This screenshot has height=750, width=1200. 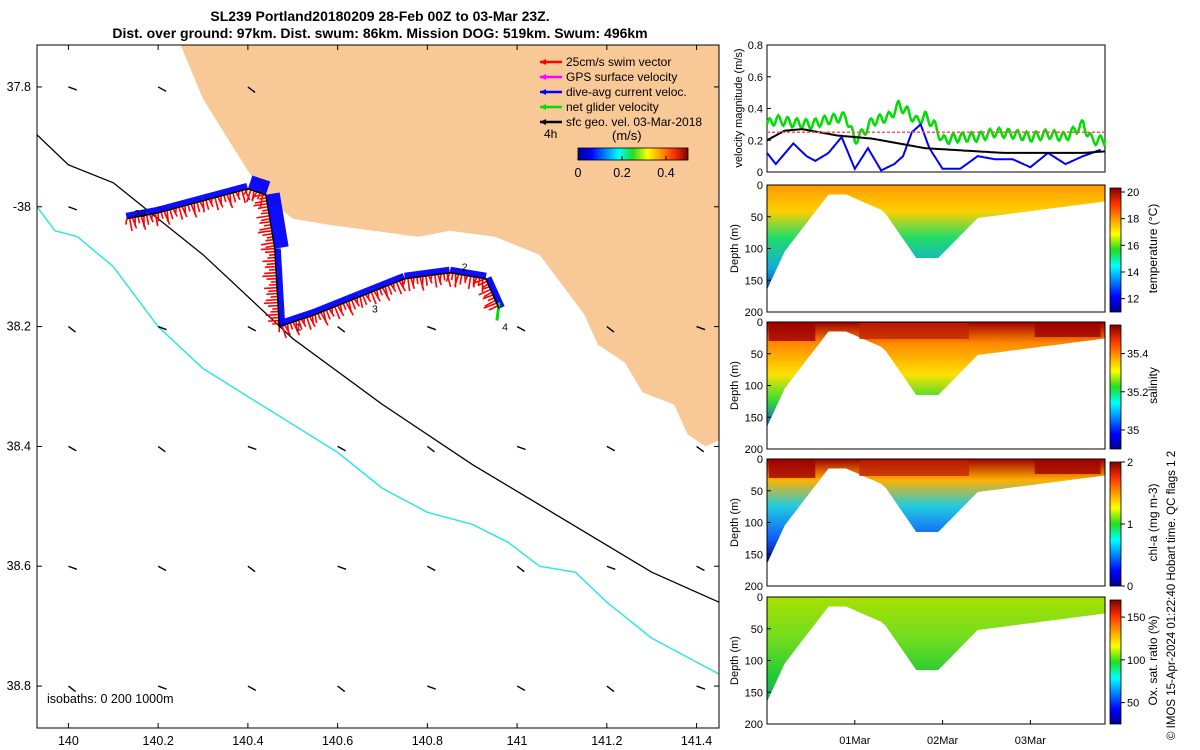 I want to click on colorbar-tick-label: 0, so click(x=578, y=173).